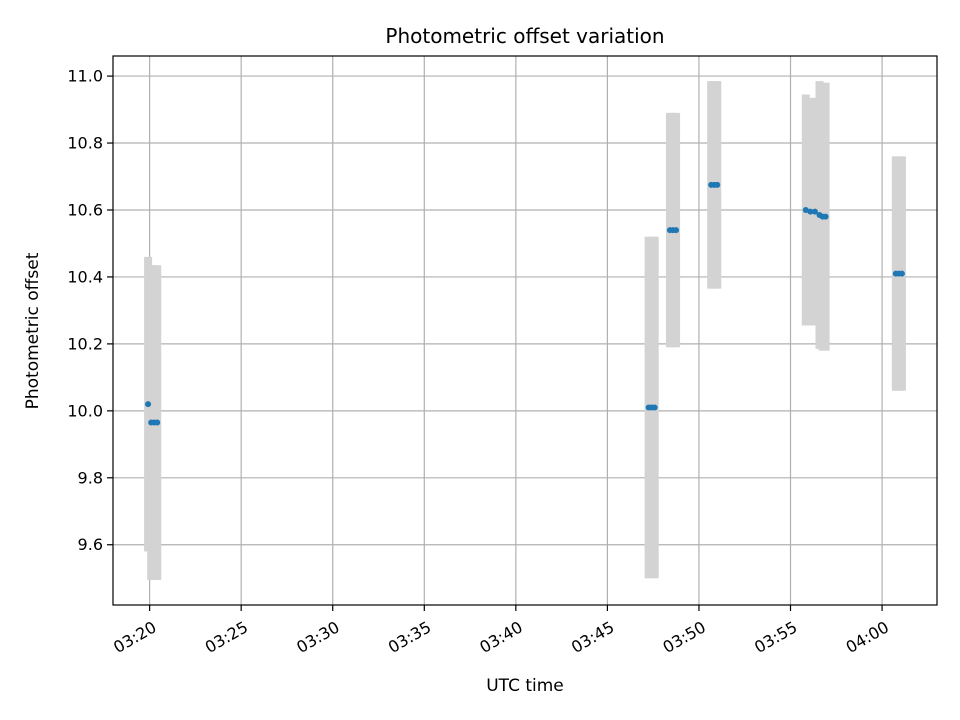 Image resolution: width=960 pixels, height=720 pixels. What do you see at coordinates (85, 76) in the screenshot?
I see `y-tick-label: 11.0` at bounding box center [85, 76].